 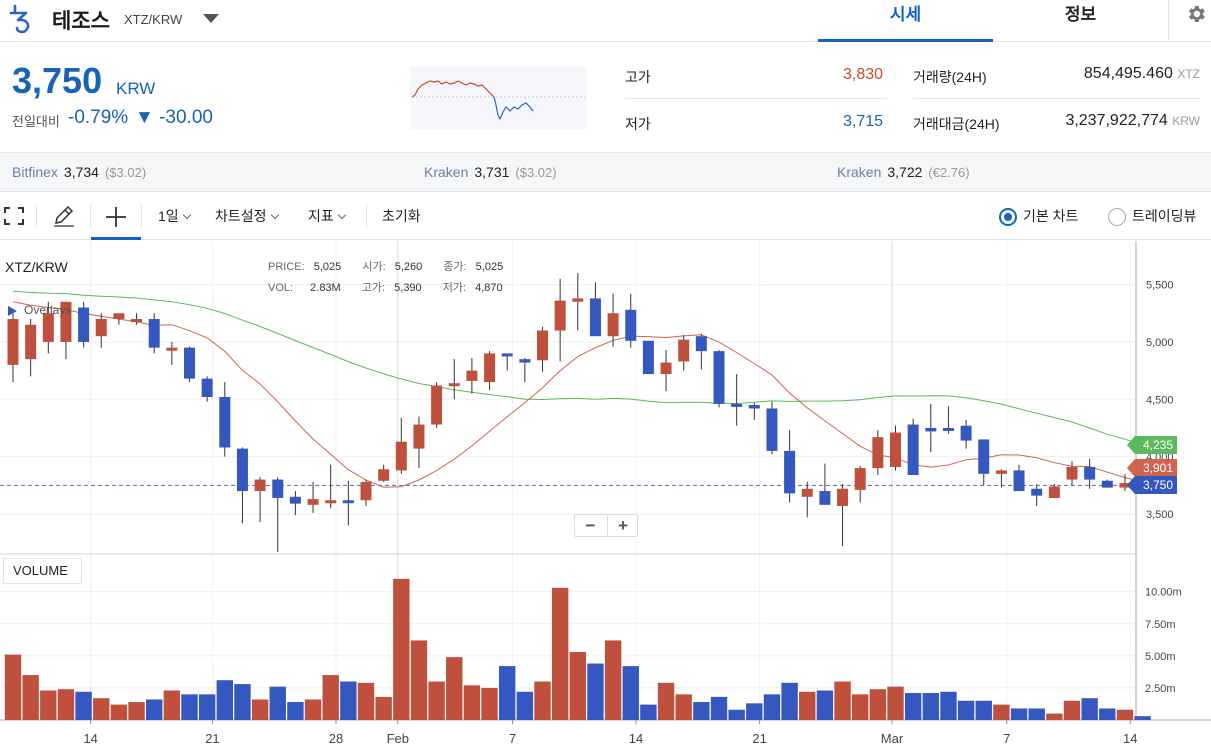 I want to click on zoom-in-button: +, so click(x=622, y=526).